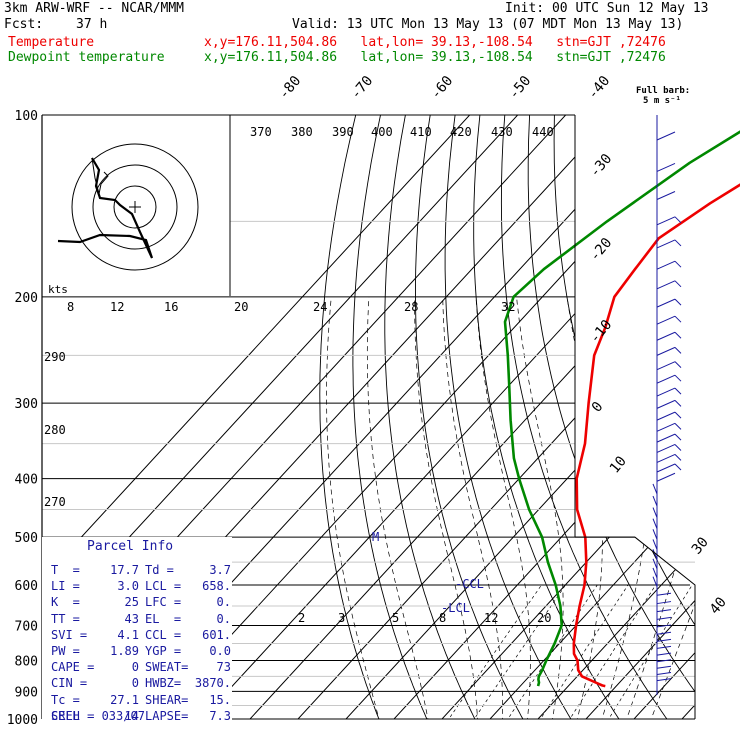  What do you see at coordinates (171, 307) in the screenshot?
I see `hodo-ring-16: 16` at bounding box center [171, 307].